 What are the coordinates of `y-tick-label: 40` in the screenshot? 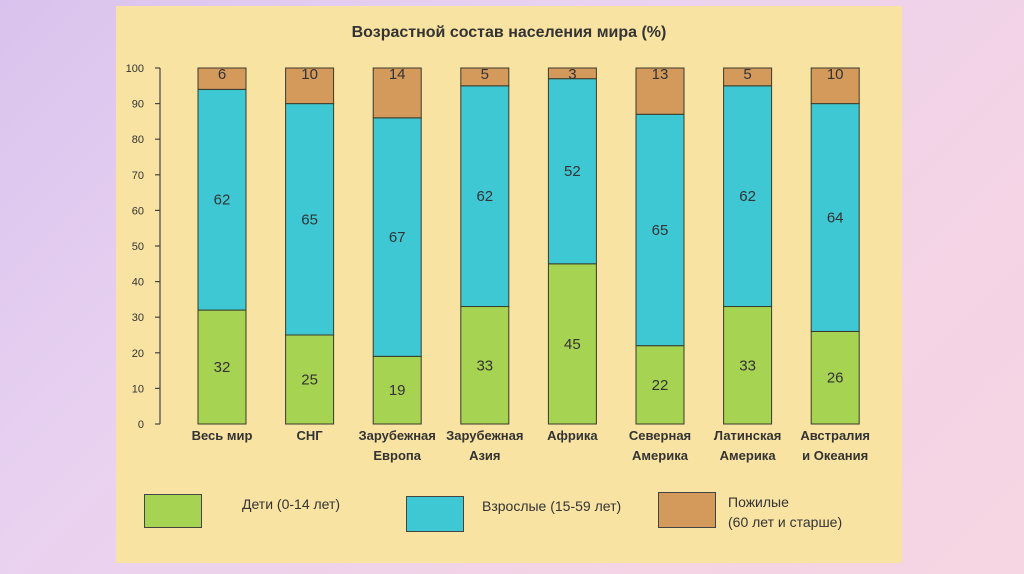 It's located at (138, 283).